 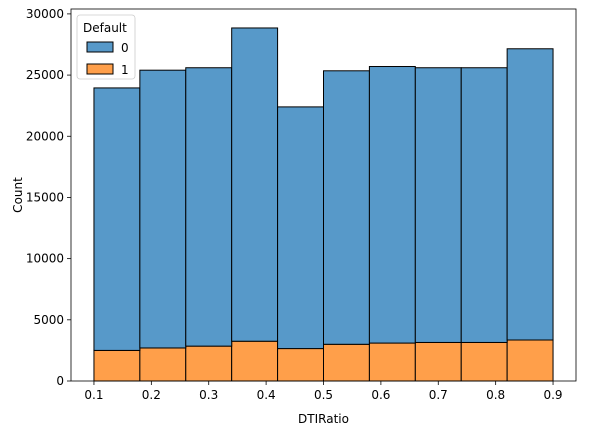 I want to click on x-tick-label: 0.8, so click(x=495, y=395).